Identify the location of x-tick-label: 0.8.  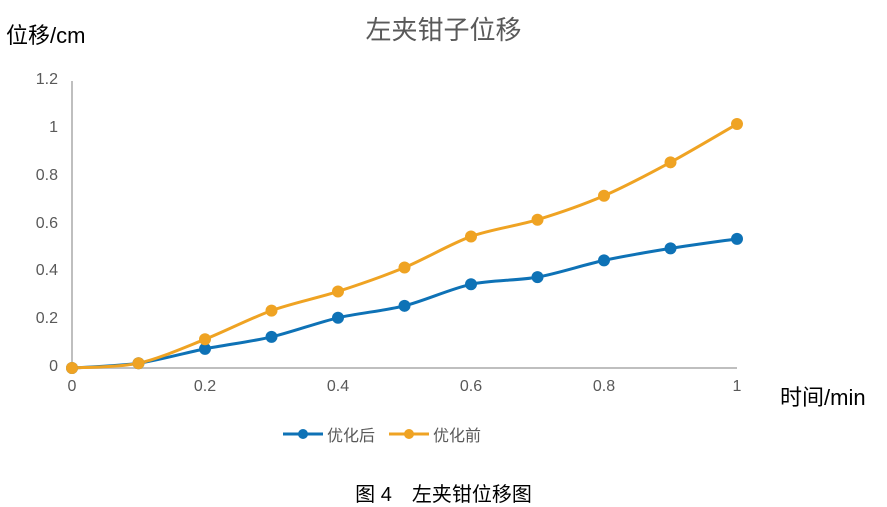
(604, 386).